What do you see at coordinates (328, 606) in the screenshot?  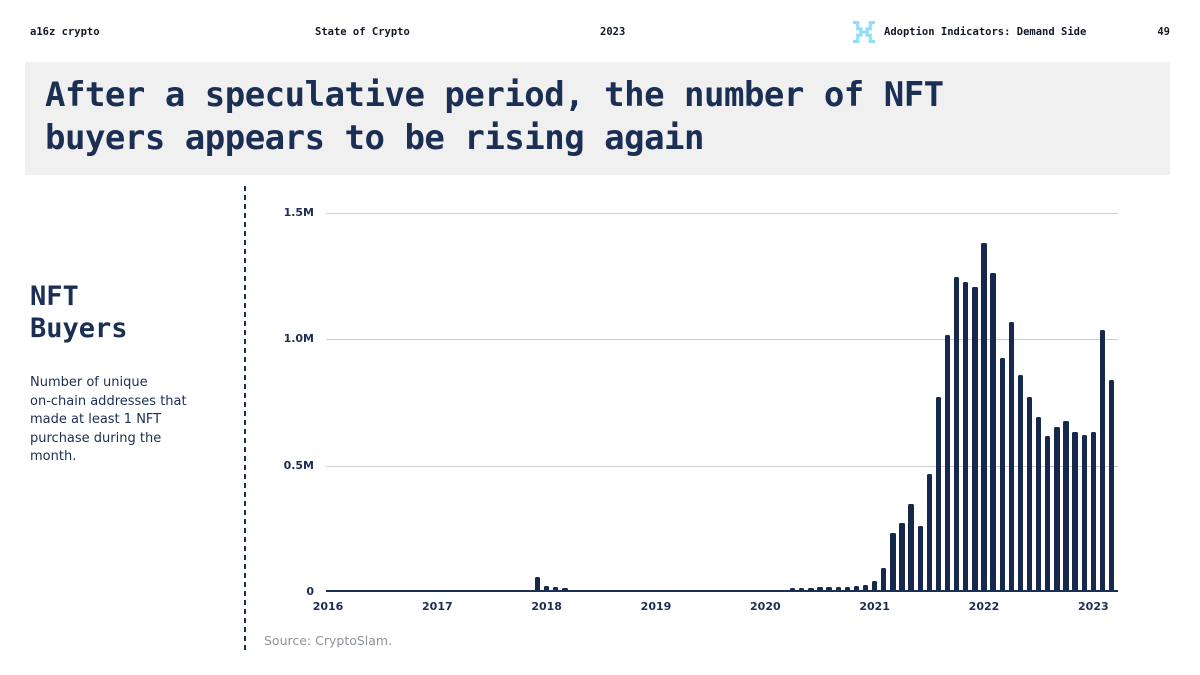 I see `x-tick-label: 2016` at bounding box center [328, 606].